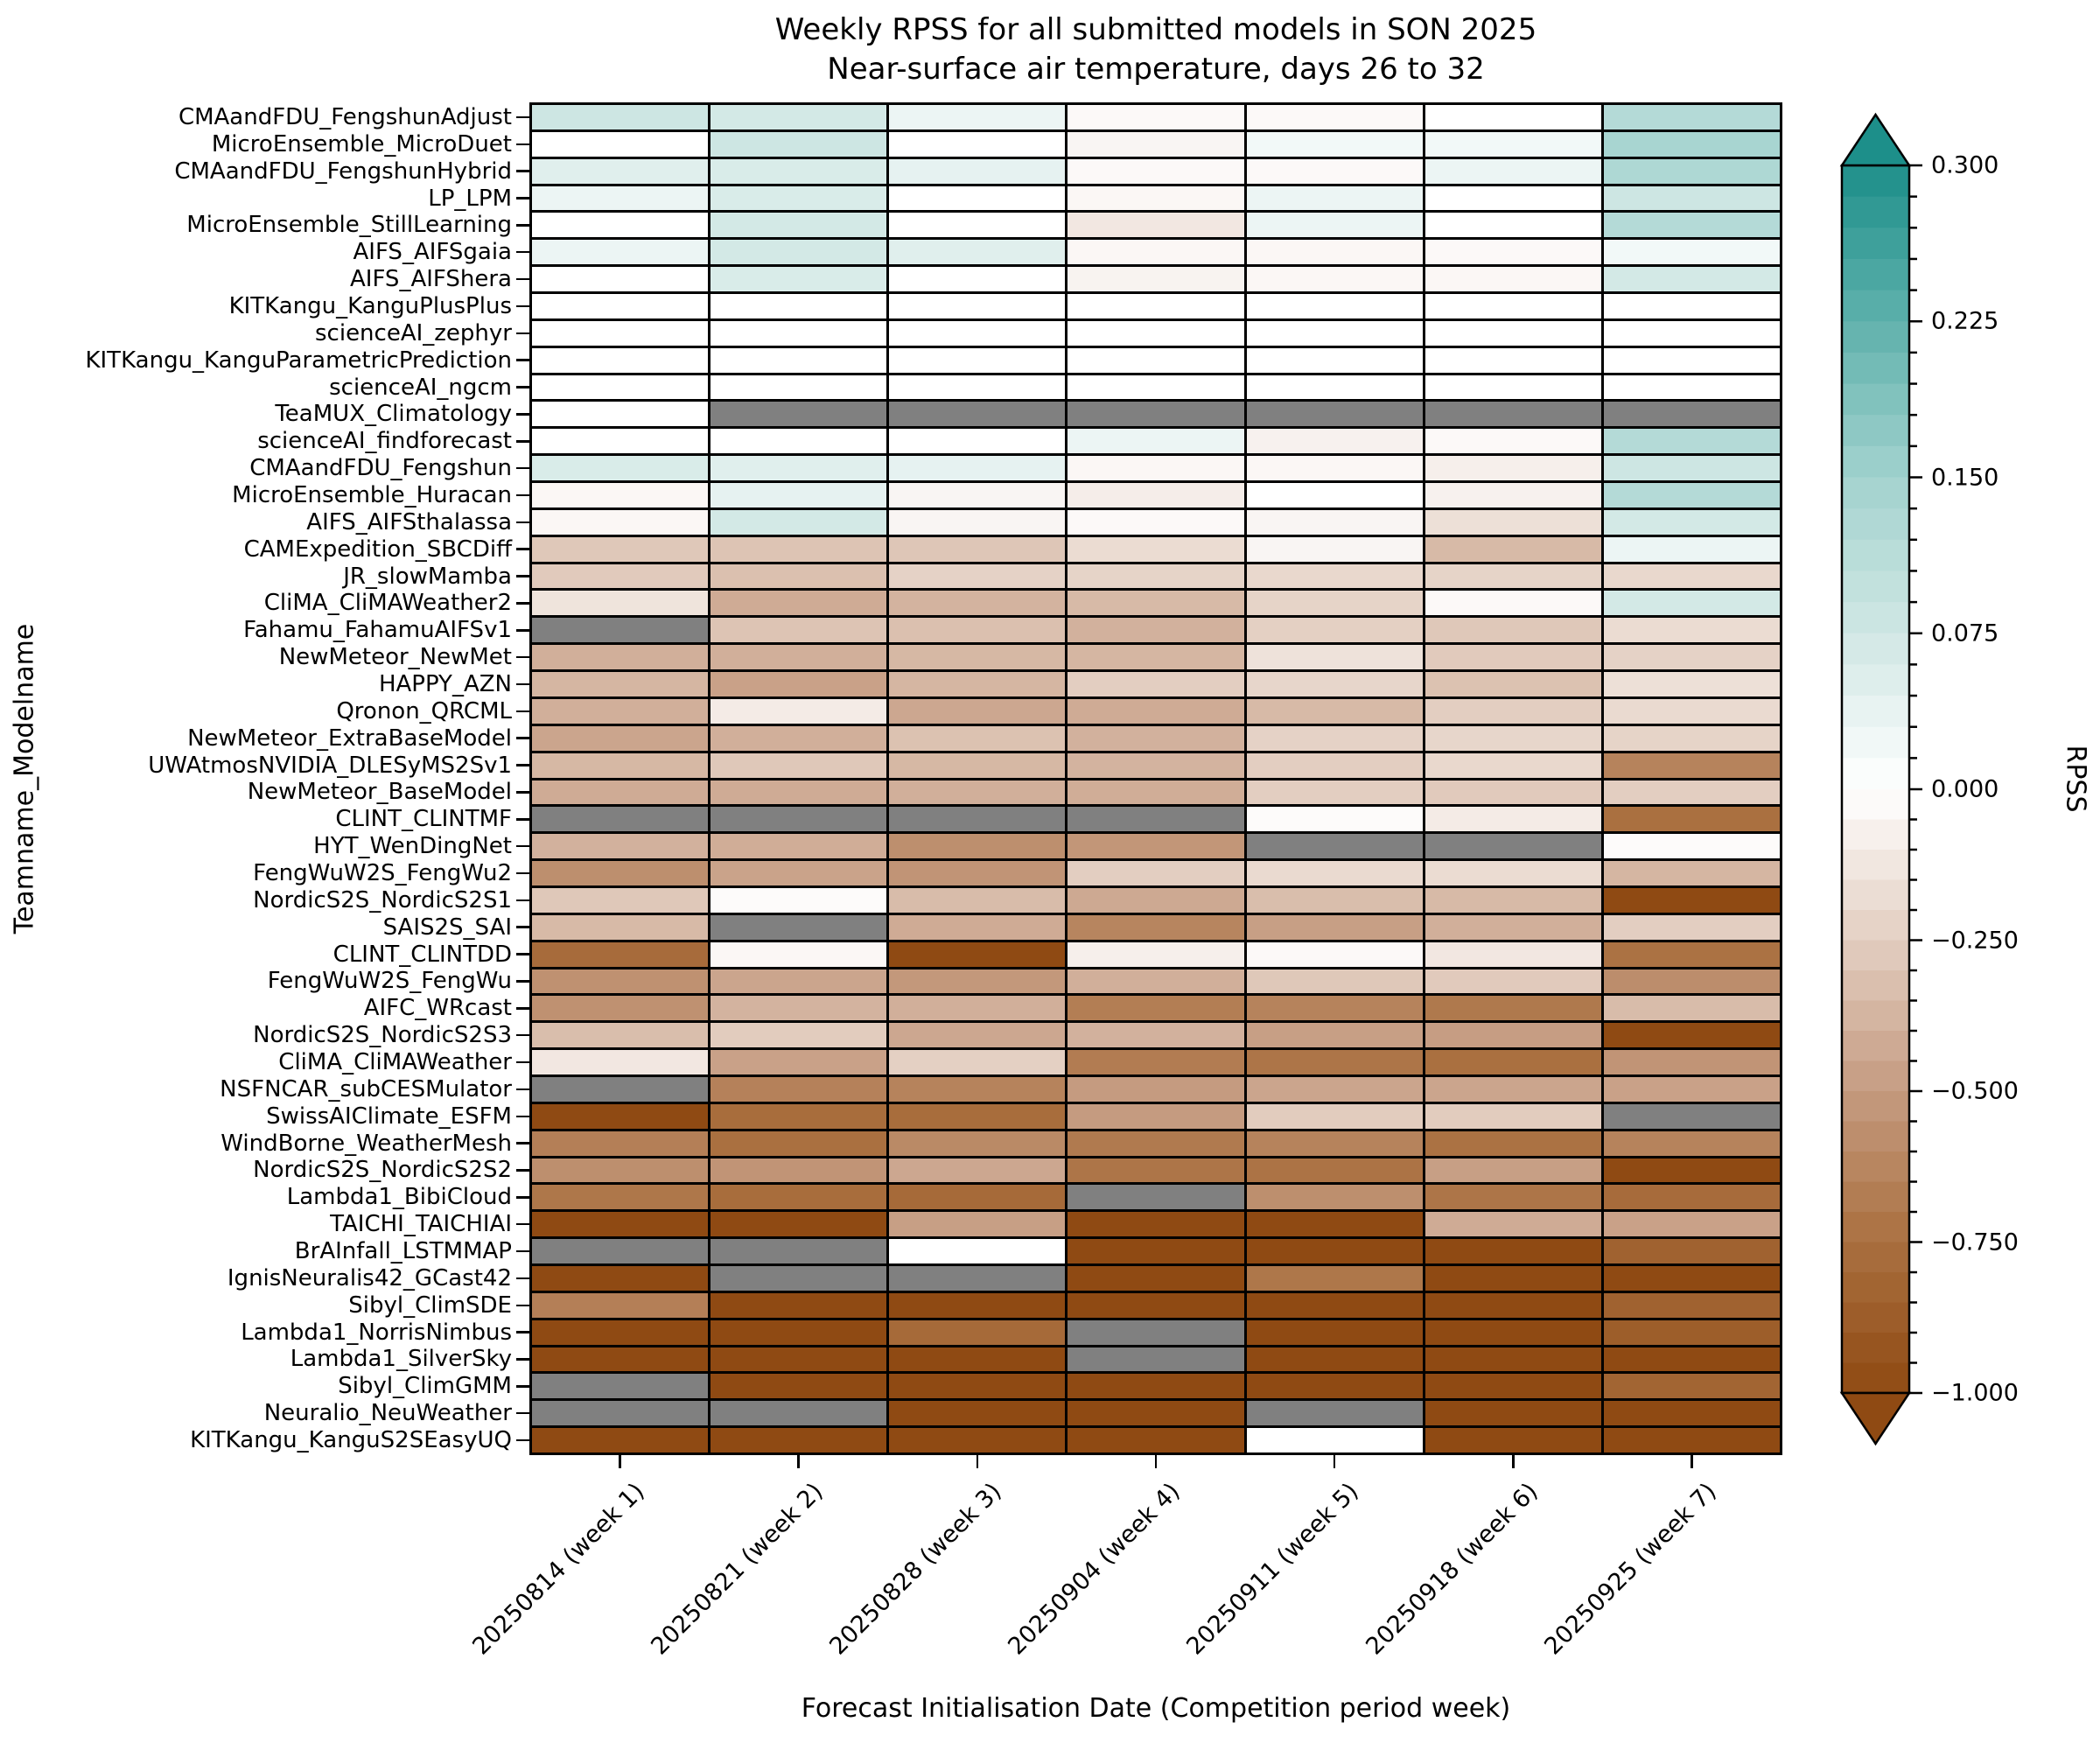 The width and height of the screenshot is (2100, 1750). I want to click on y-tick-label: Sibyl_ClimGMM, so click(425, 1386).